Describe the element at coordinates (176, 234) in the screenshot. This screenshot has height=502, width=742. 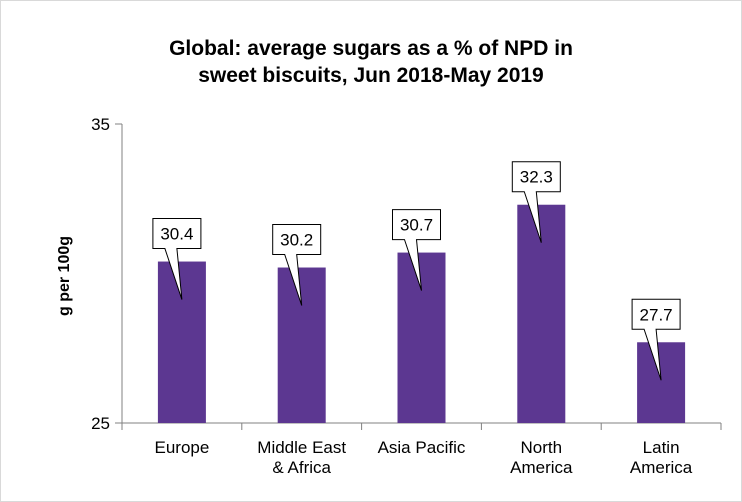
I see `data-label-text: 30.4` at that location.